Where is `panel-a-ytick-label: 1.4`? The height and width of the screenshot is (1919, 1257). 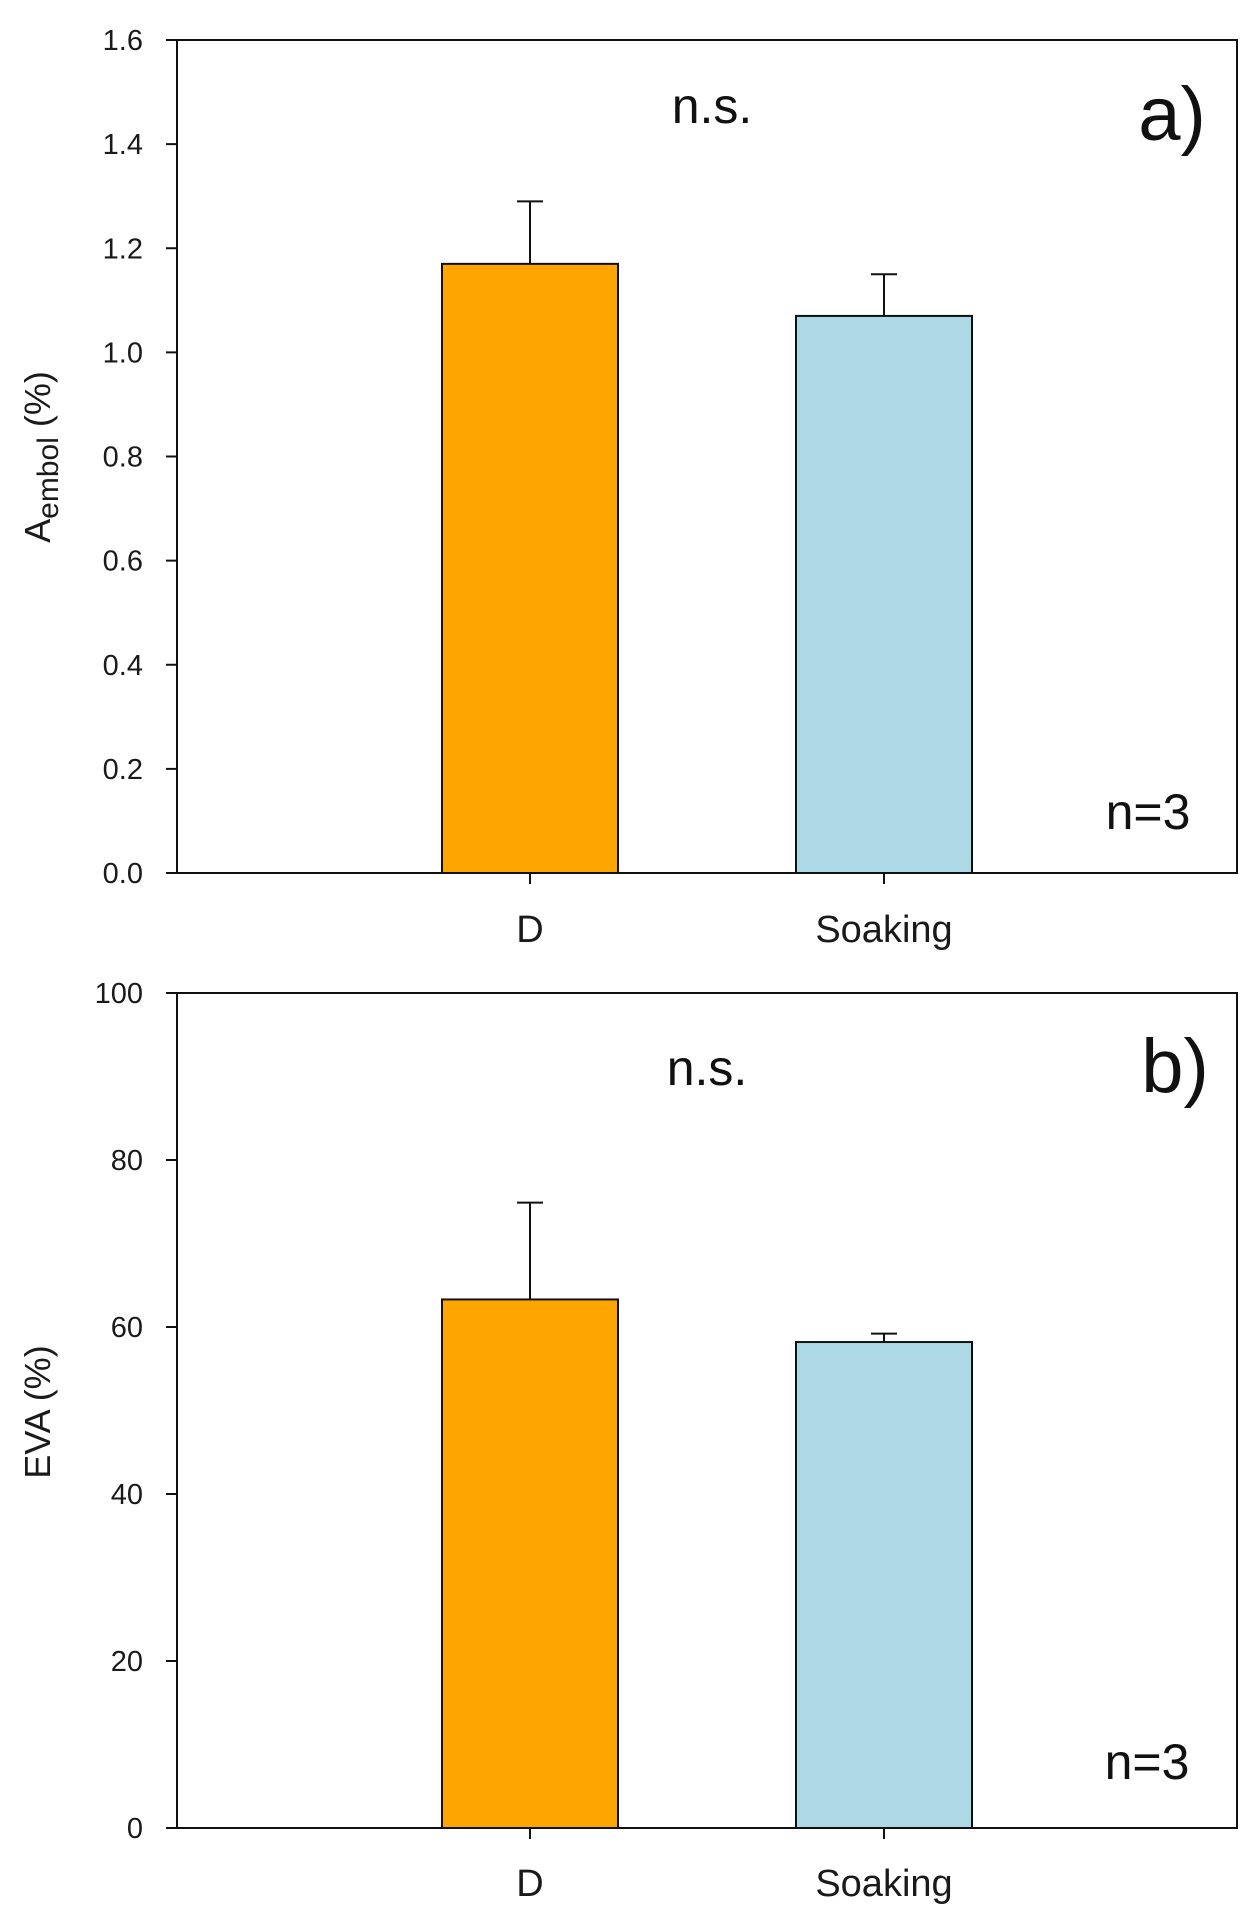 panel-a-ytick-label: 1.4 is located at coordinates (123, 145).